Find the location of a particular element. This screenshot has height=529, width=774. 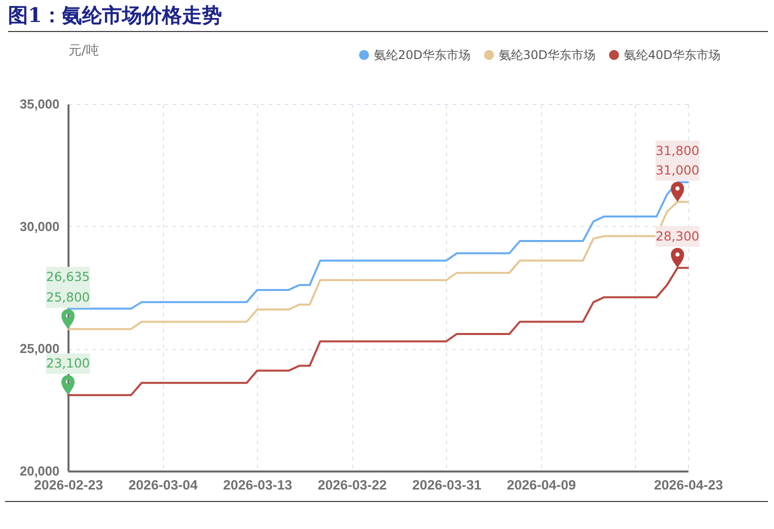

chart-title: 图1：氨纶市场价格走势 is located at coordinates (388, 17).